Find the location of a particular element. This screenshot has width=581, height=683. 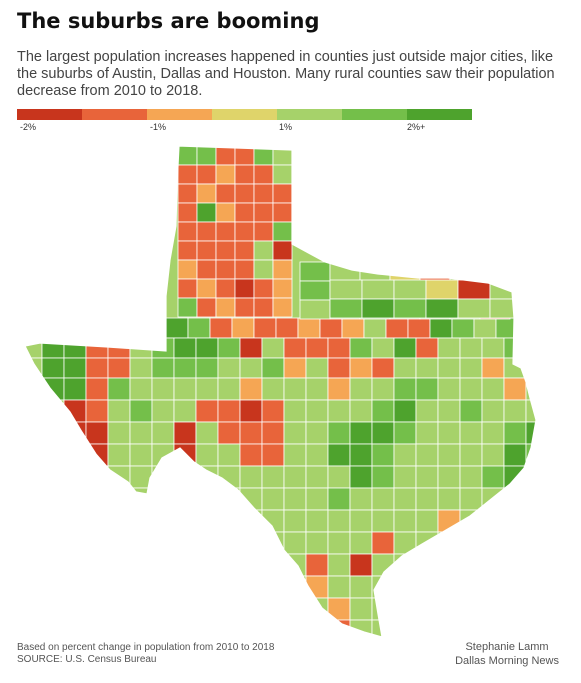

chart-title: The suburbs are booming is located at coordinates (168, 21).